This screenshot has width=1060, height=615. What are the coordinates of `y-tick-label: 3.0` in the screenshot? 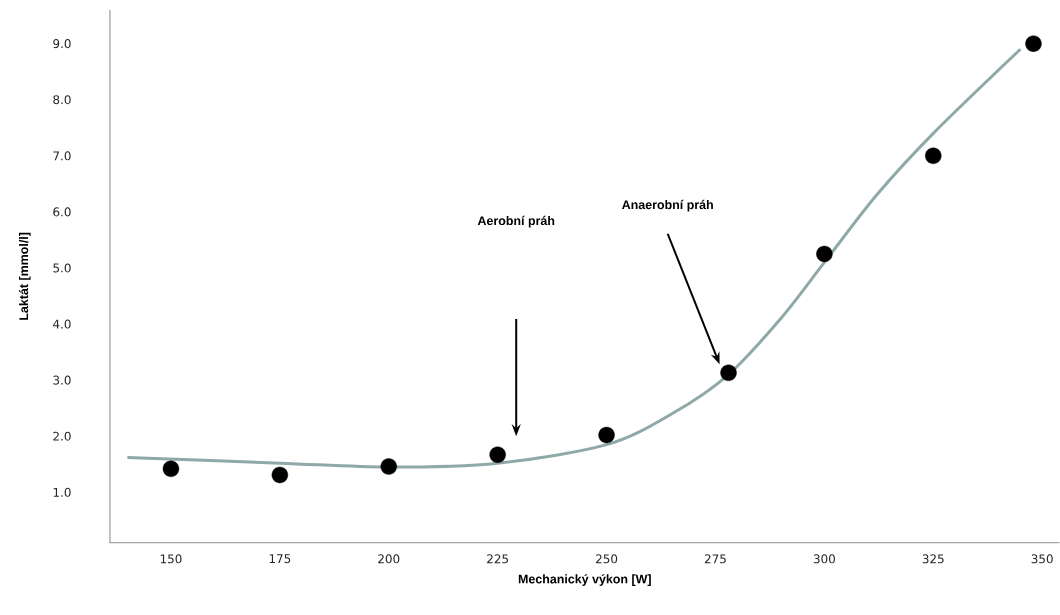 It's located at (62, 380).